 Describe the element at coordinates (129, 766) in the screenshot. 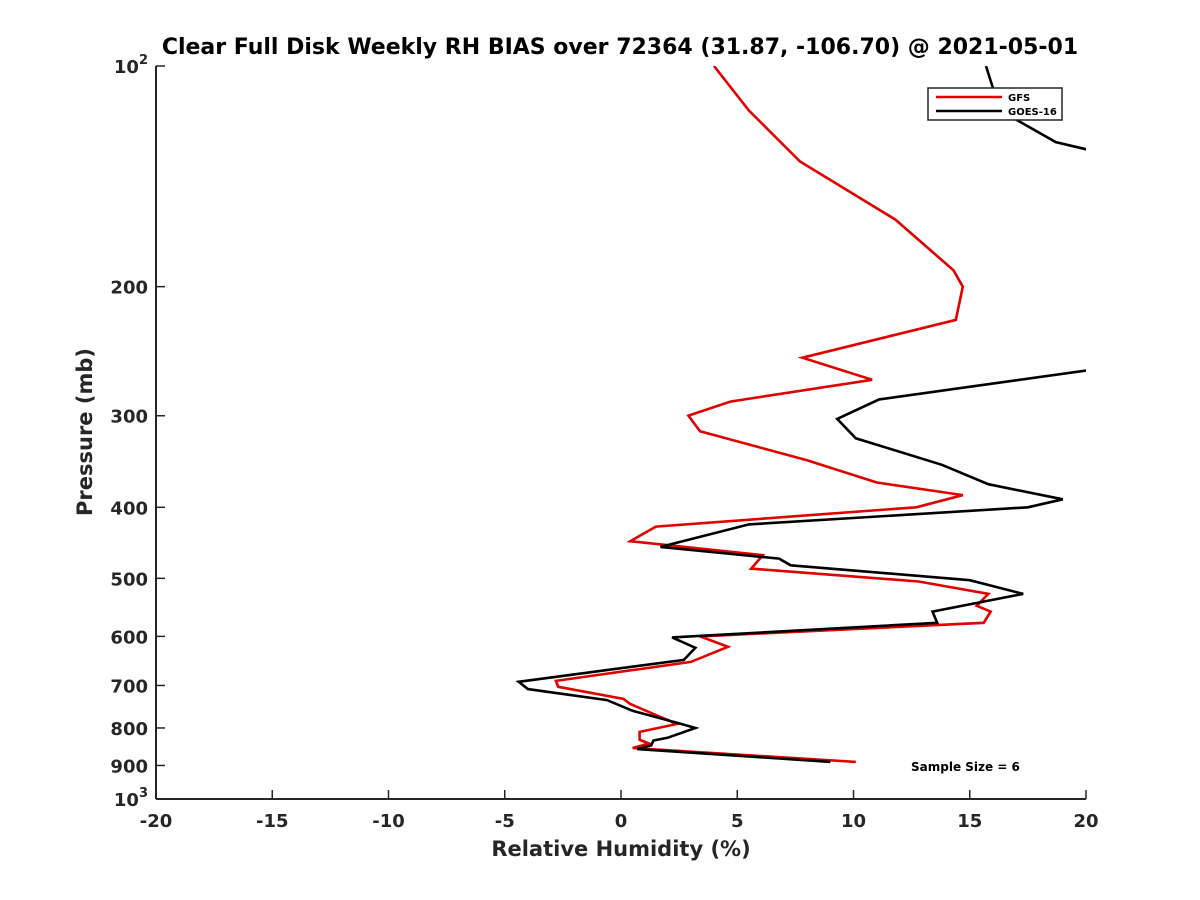

I see `y-tick-label: 900` at that location.